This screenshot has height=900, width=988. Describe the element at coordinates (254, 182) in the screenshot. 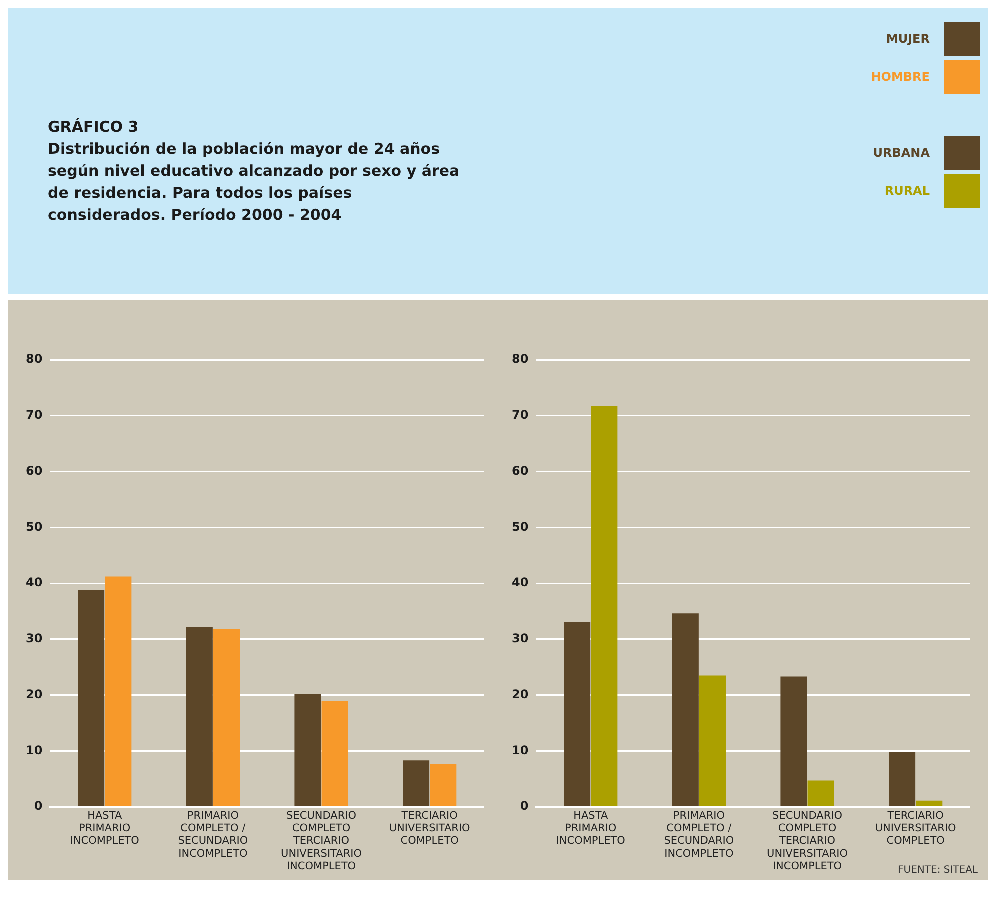

I see `chart-subtitle: Distribución de la población mayor de 24 años según nivel educativo alcanzado por sexo y área de residencia. Para todos los países considerados. Período 2000 - 2004` at that location.